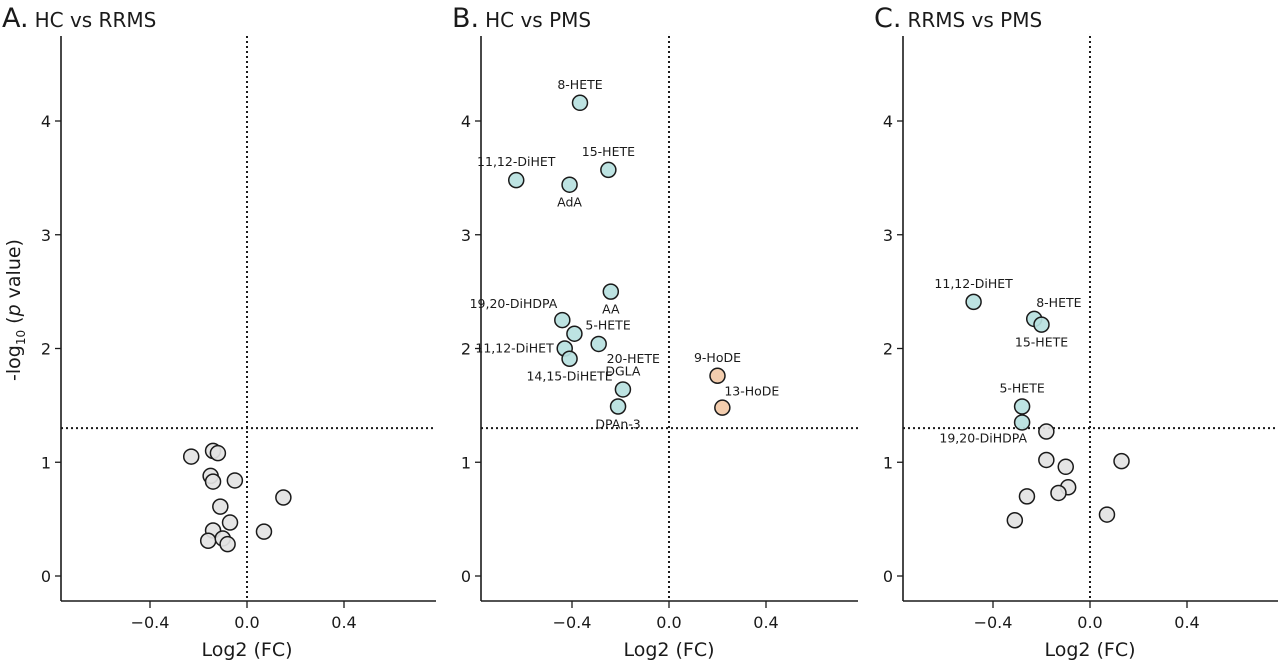  What do you see at coordinates (14, 271) in the screenshot?
I see `y-axis-title-close: value)` at bounding box center [14, 271].